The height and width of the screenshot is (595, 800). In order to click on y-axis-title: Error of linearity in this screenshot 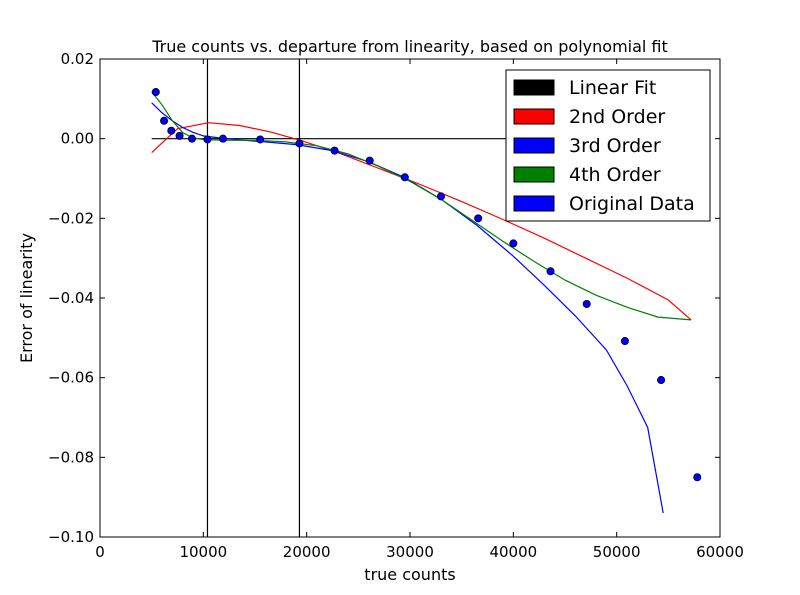, I will do `click(26, 298)`.